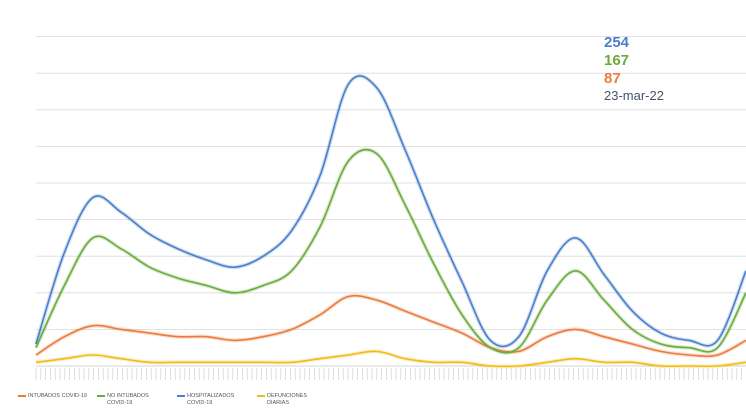 This screenshot has height=419, width=746. What do you see at coordinates (57, 396) in the screenshot?
I see `legend-label: INTUBADOS COVID-19` at bounding box center [57, 396].